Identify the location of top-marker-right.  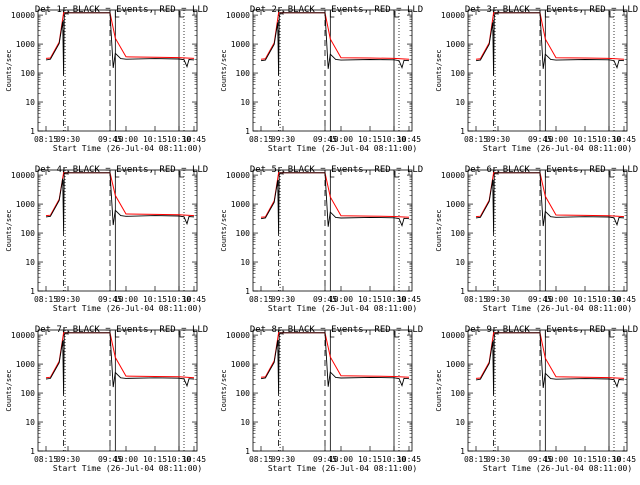
(611, 14).